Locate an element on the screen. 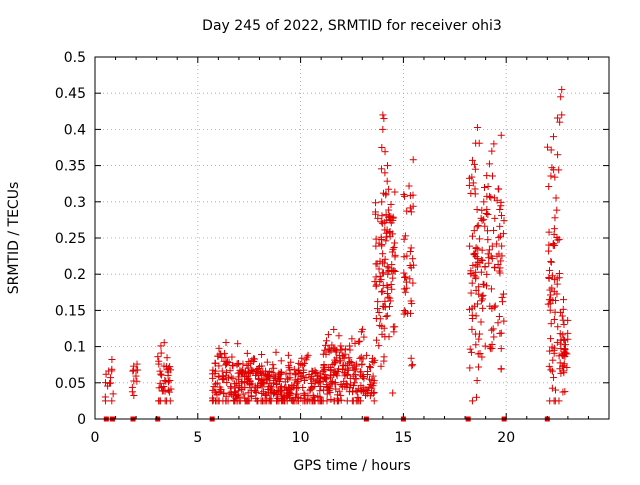  x-tick-label: 0 is located at coordinates (95, 438).